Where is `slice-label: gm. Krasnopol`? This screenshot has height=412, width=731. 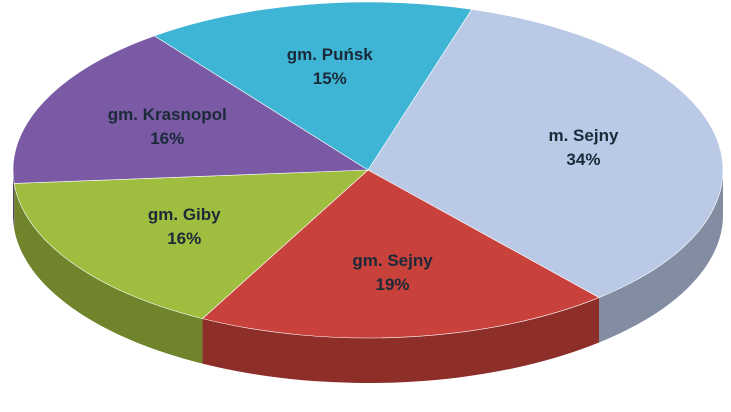 slice-label: gm. Krasnopol is located at coordinates (167, 114).